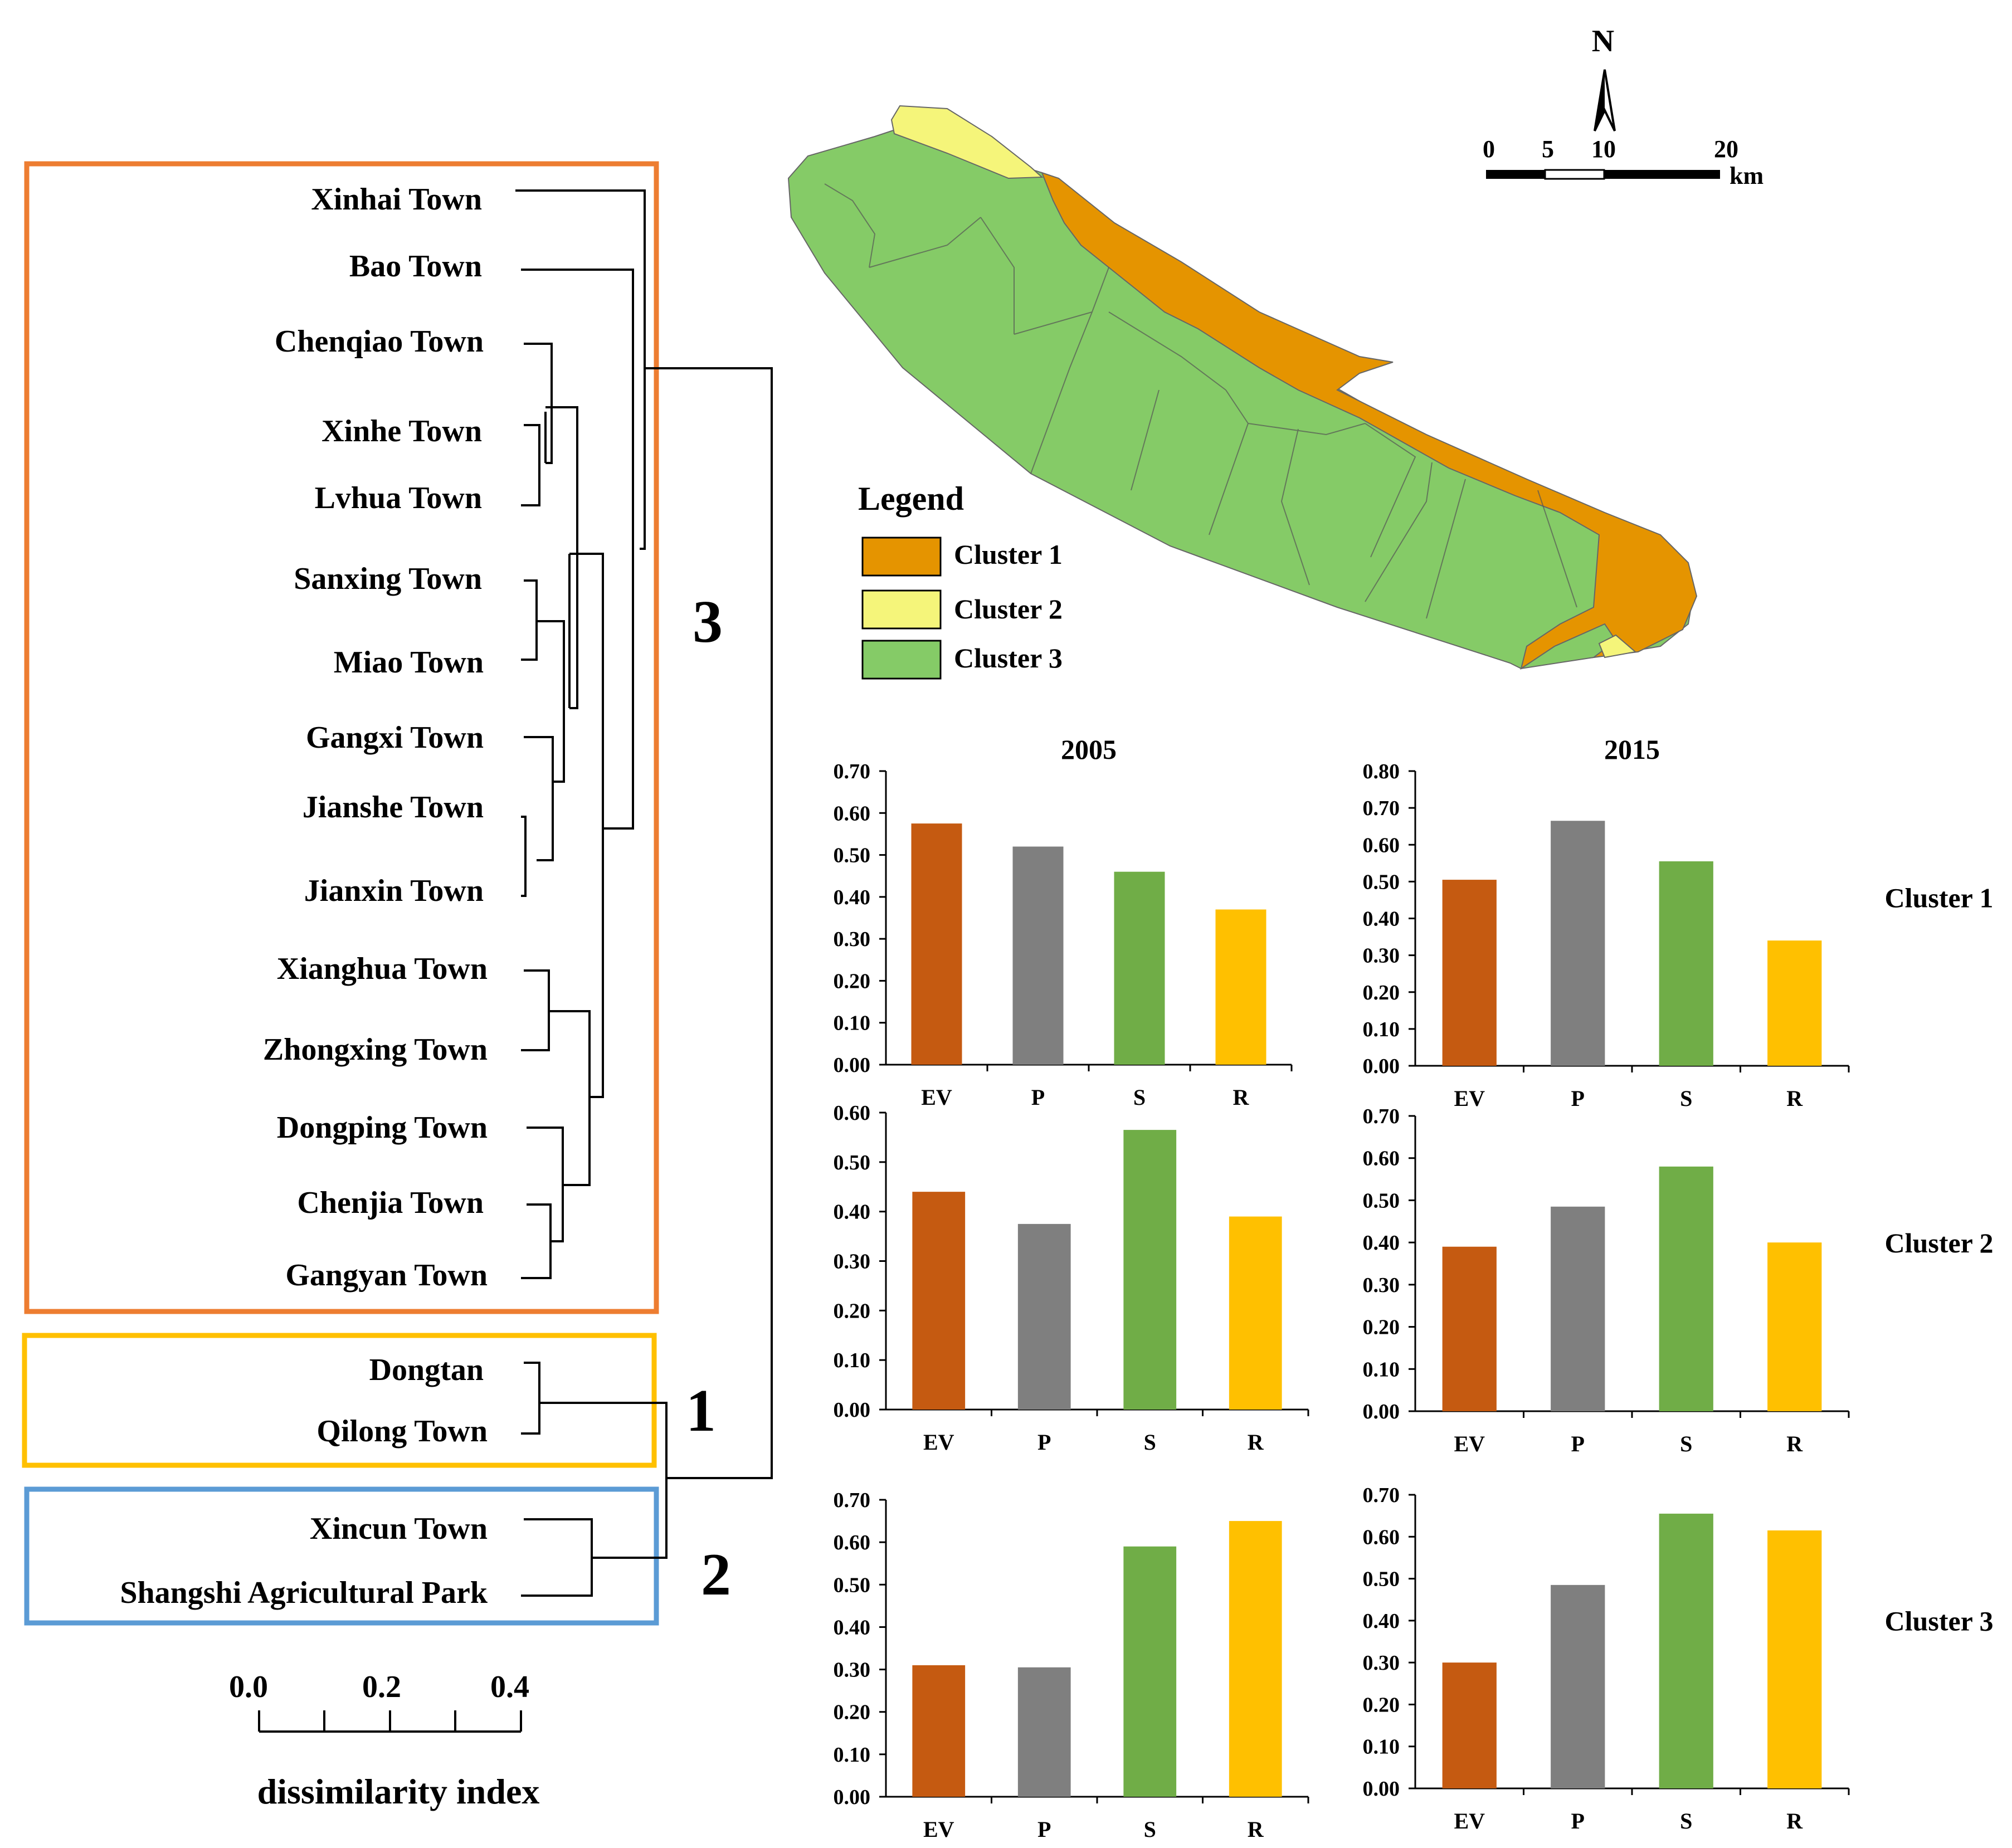 The width and height of the screenshot is (2012, 1848). What do you see at coordinates (342, 1556) in the screenshot?
I see `cluster-2-box` at bounding box center [342, 1556].